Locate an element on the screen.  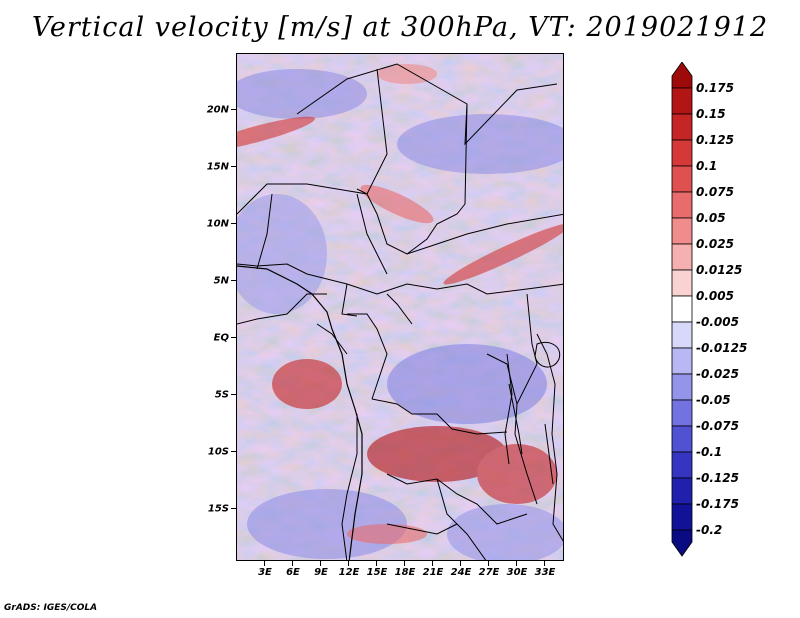
lon-label-33e: 33E is located at coordinates (545, 572).